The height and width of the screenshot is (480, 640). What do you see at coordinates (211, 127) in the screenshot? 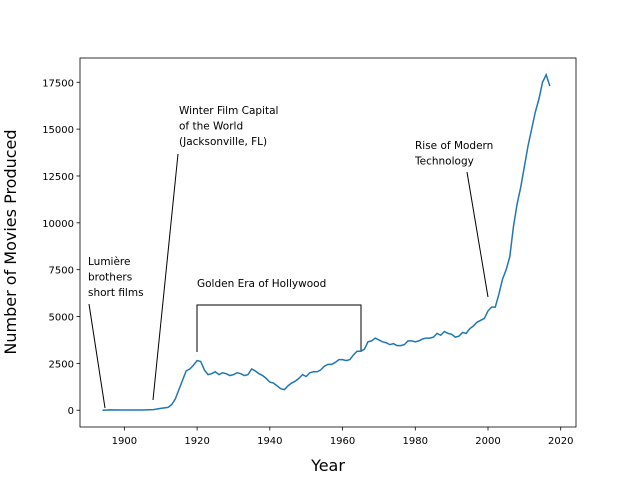
I see `annotation-line: of the World` at bounding box center [211, 127].